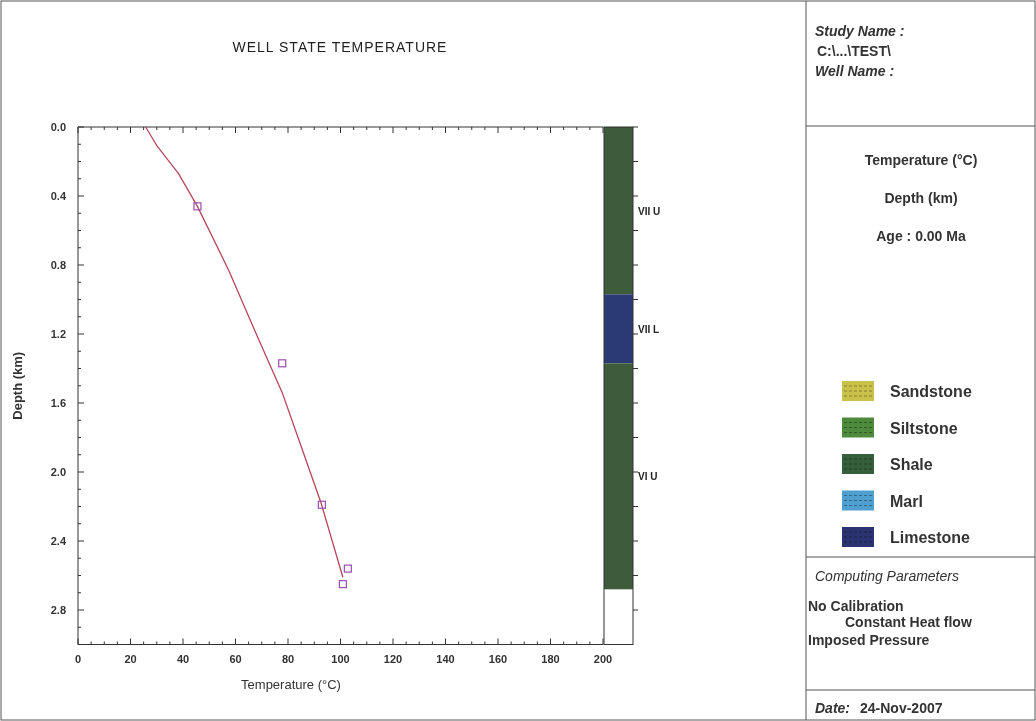 This screenshot has width=1036, height=721. I want to click on category-label: Siltstone, so click(924, 428).